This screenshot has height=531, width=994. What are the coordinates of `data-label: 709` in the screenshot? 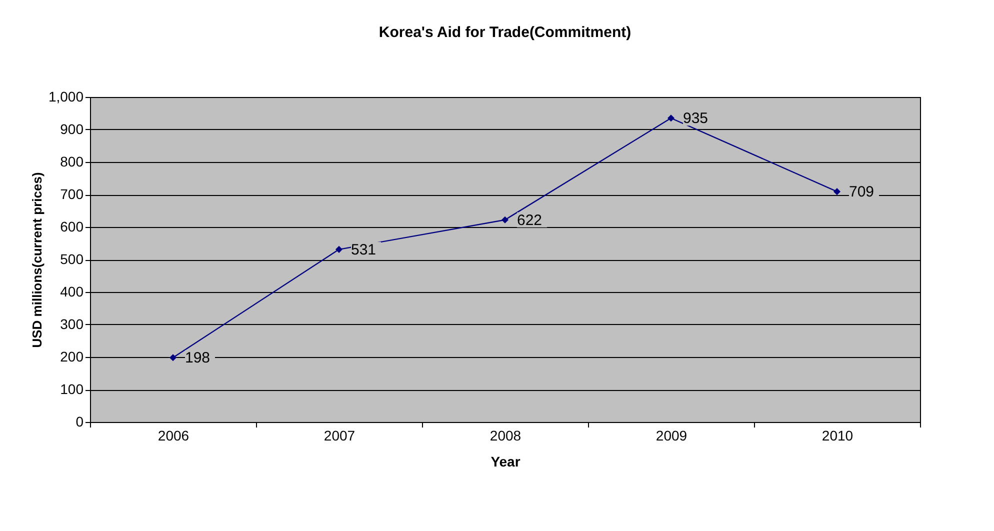 It's located at (861, 192).